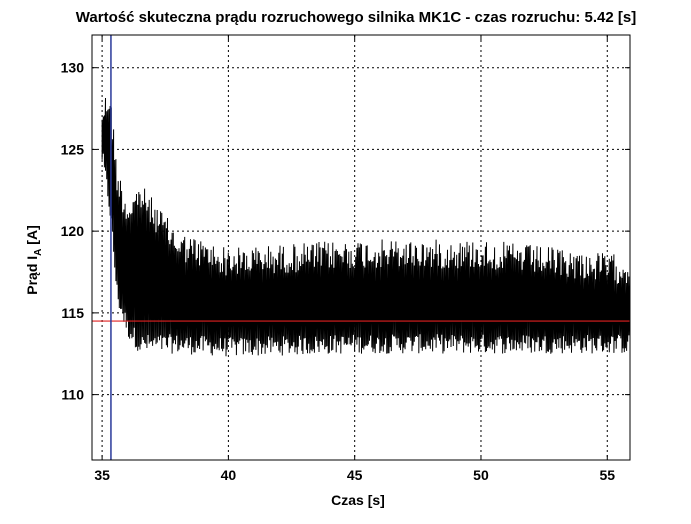  Describe the element at coordinates (38, 252) in the screenshot. I see `y-axis-label-subscript: A` at that location.